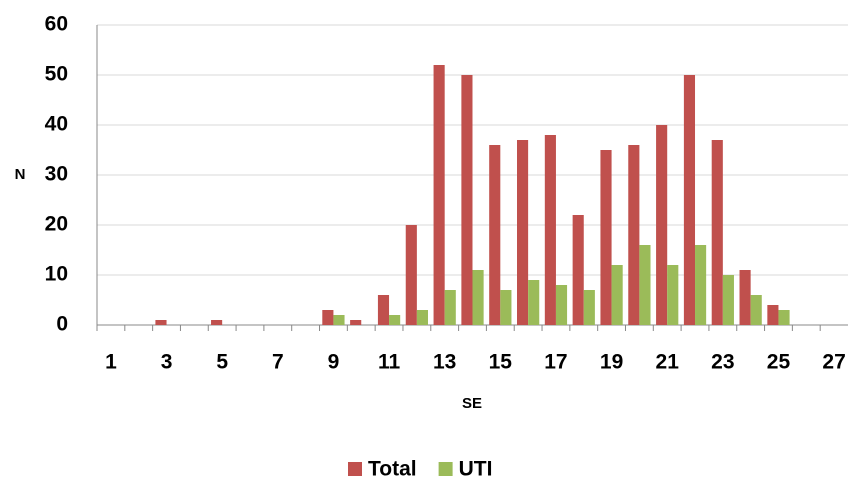  What do you see at coordinates (56, 174) in the screenshot?
I see `y-tick-label: 30` at bounding box center [56, 174].